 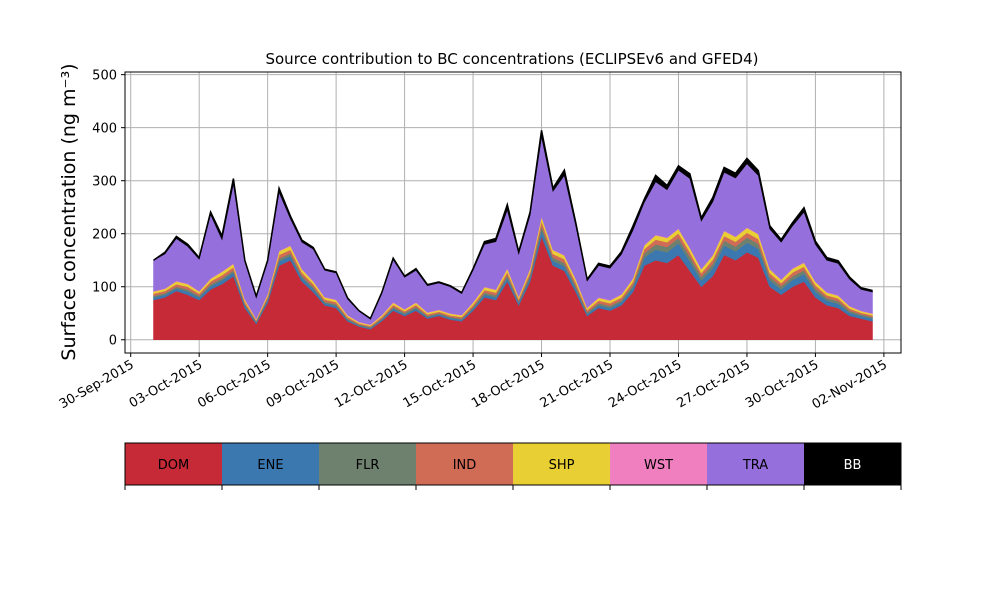 I want to click on legend-label-ind: IND, so click(x=465, y=465).